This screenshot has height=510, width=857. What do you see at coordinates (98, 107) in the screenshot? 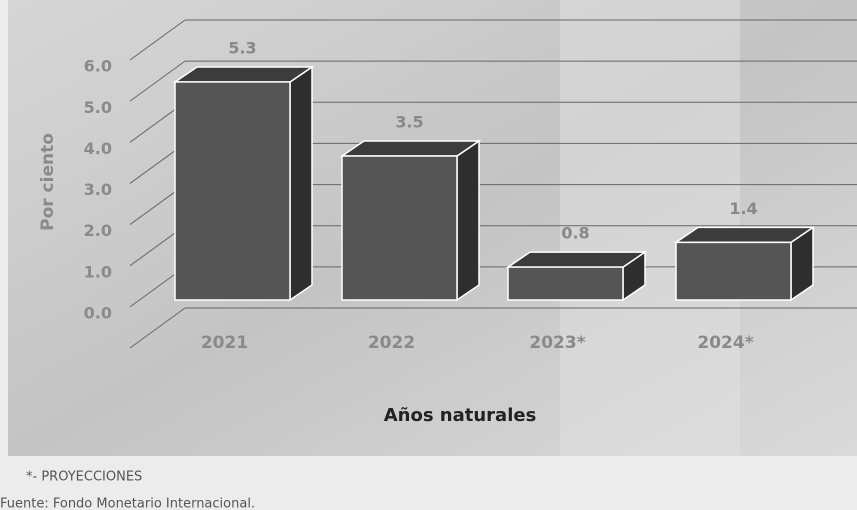
I see `y-tick-label: 5.0` at bounding box center [98, 107].